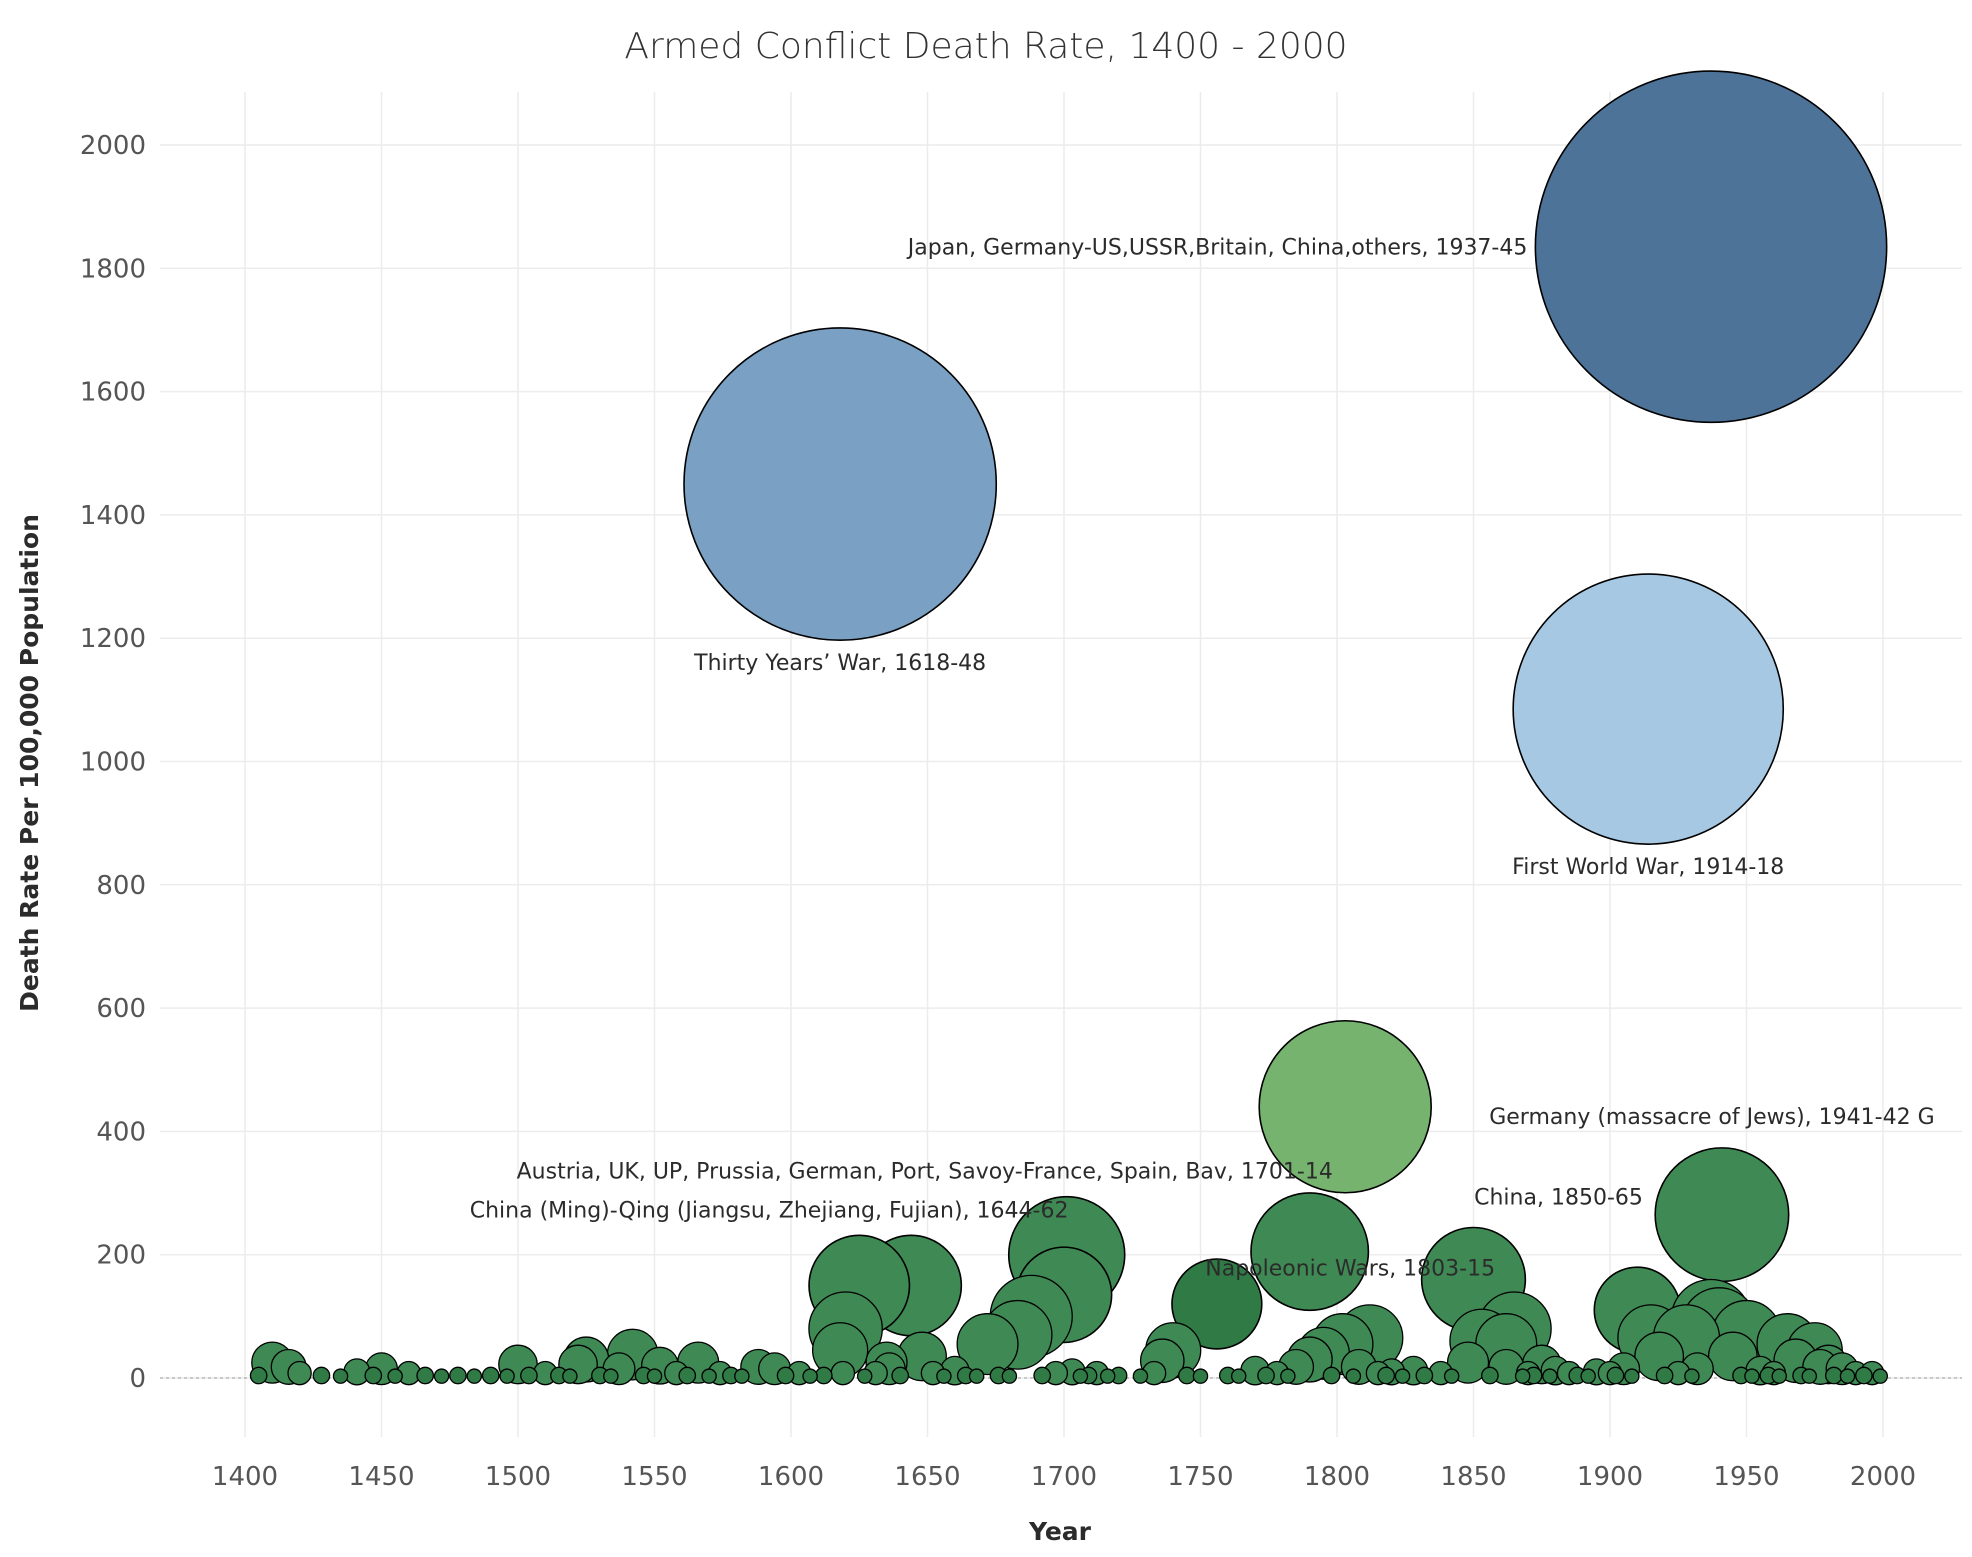 This screenshot has height=1557, width=1972. I want to click on y-tick-label: 1800, so click(113, 269).